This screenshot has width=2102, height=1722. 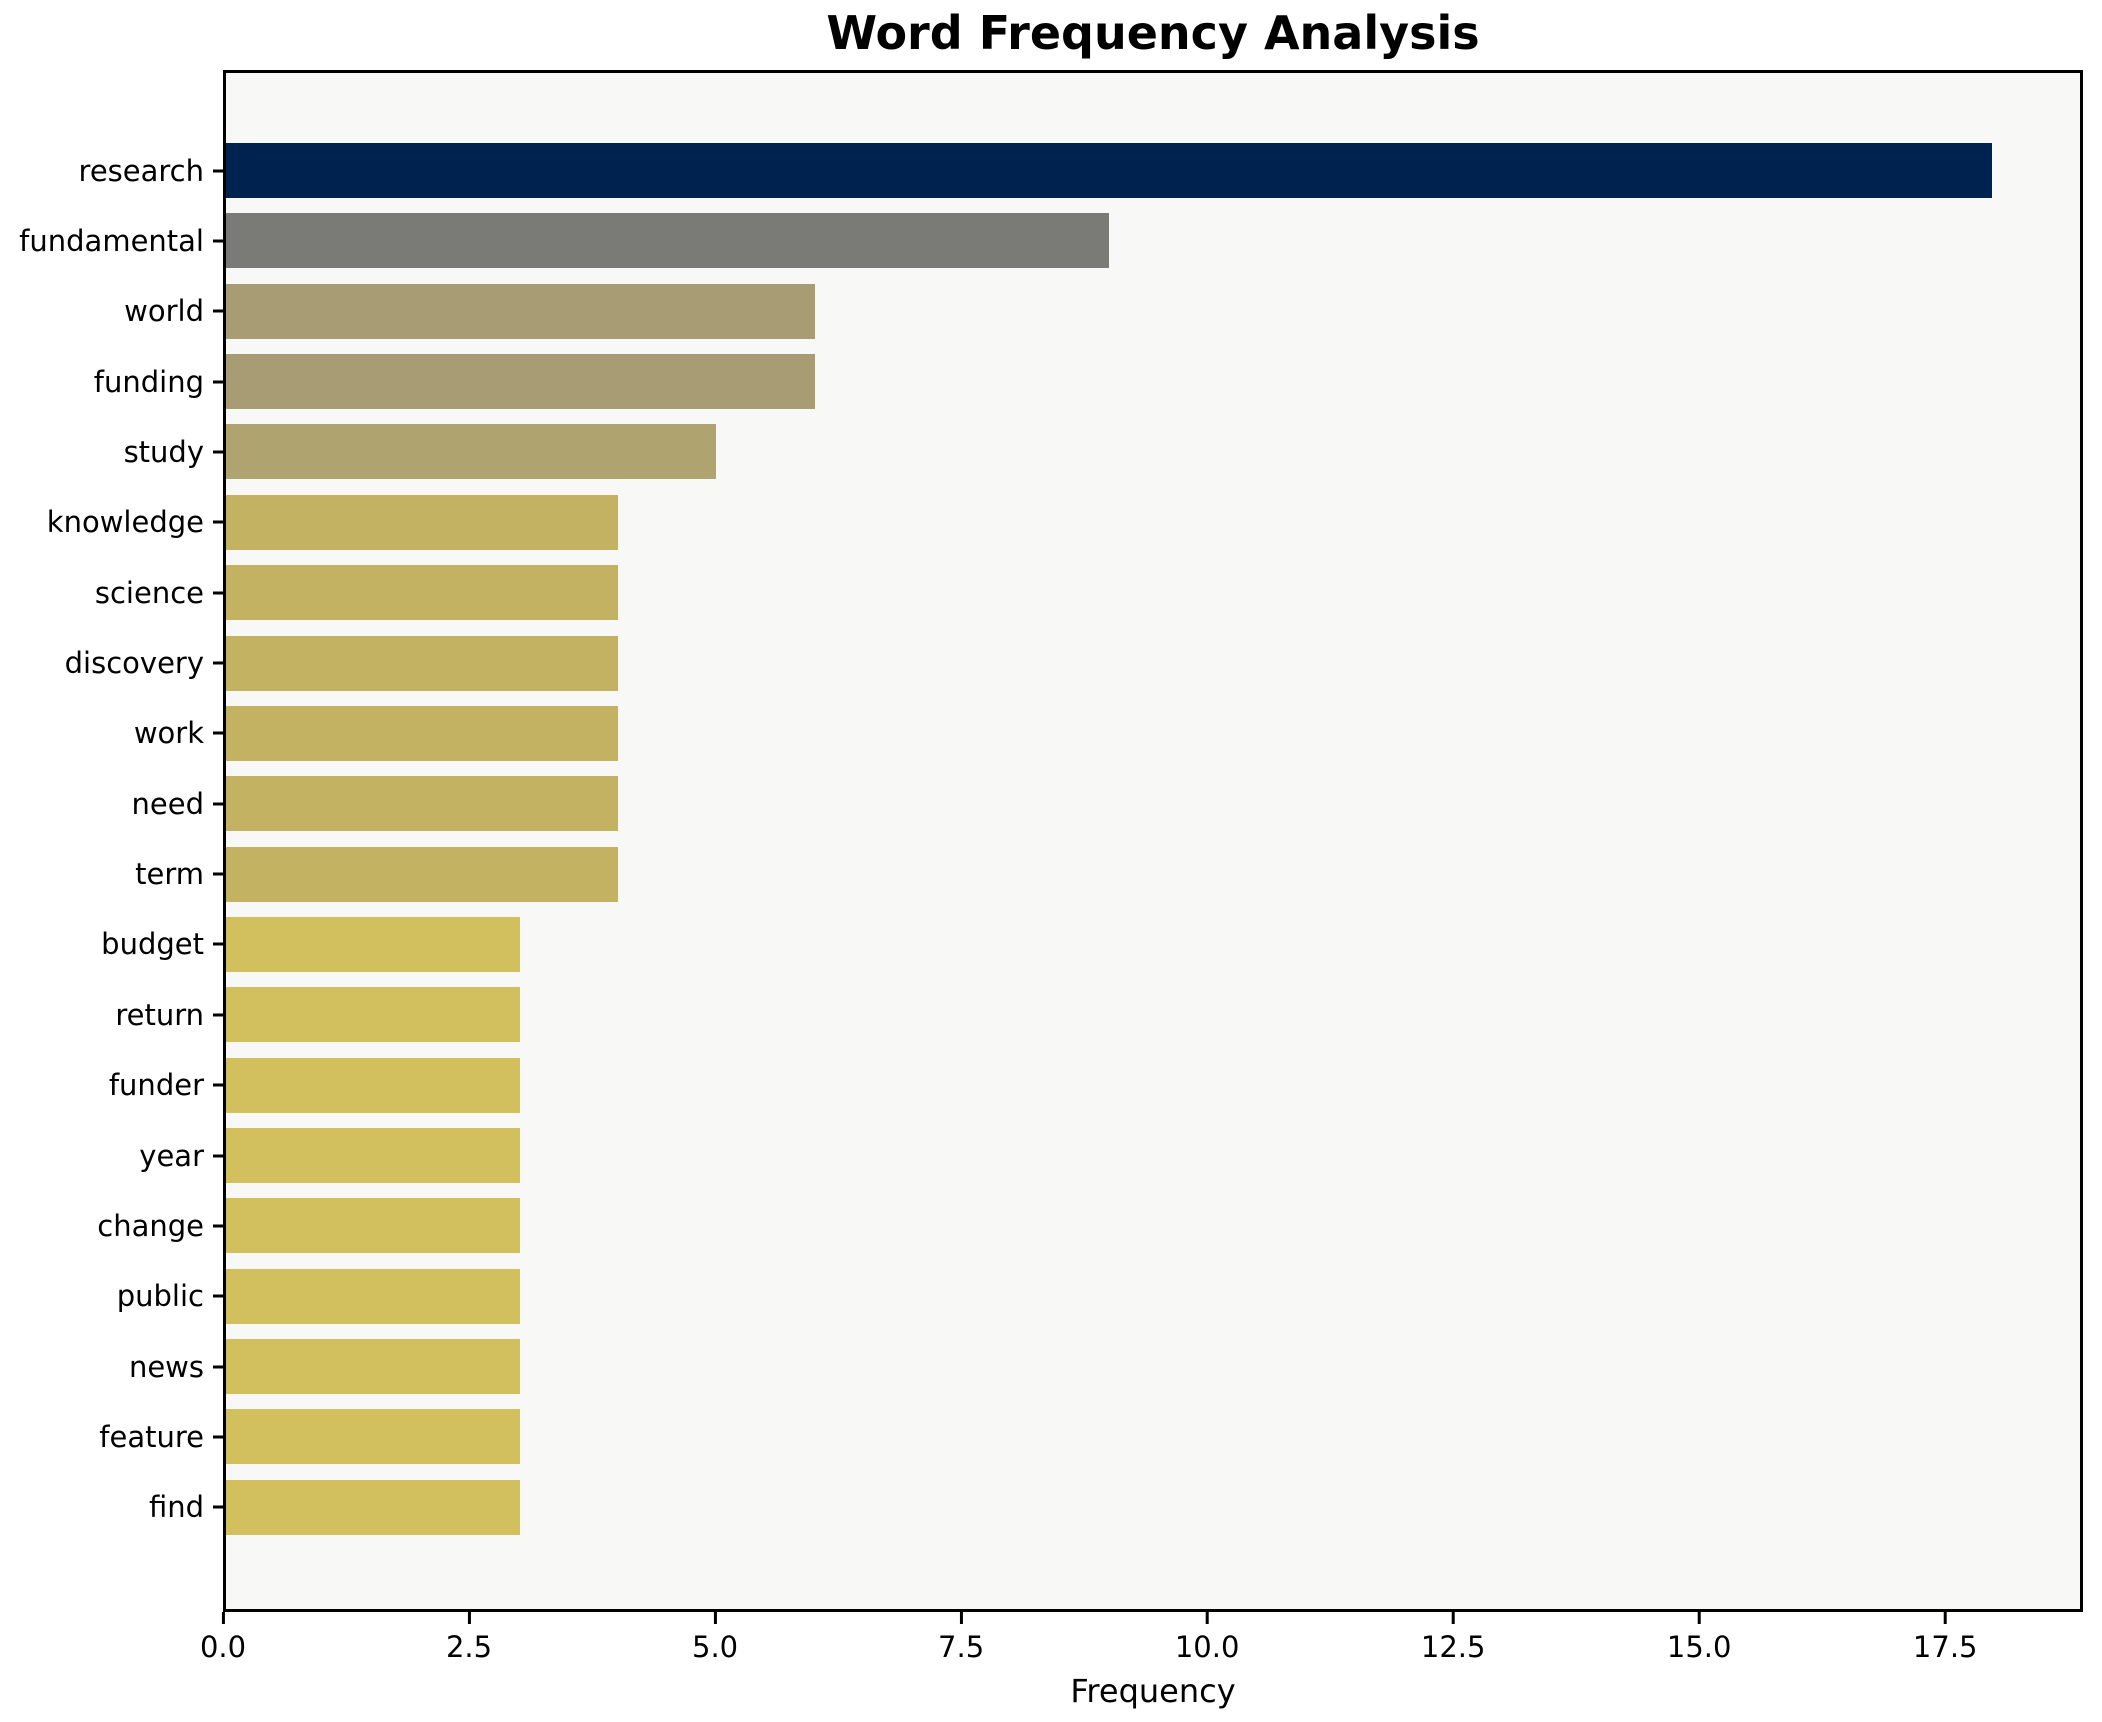 What do you see at coordinates (149, 592) in the screenshot?
I see `y-tick-label: science` at bounding box center [149, 592].